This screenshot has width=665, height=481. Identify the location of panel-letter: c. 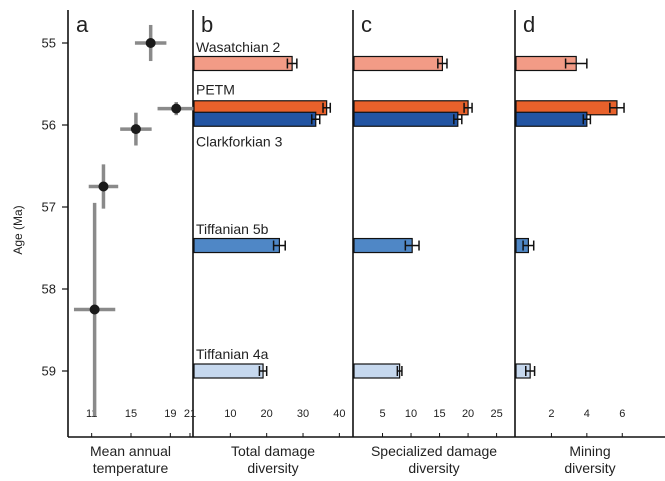
(366, 24).